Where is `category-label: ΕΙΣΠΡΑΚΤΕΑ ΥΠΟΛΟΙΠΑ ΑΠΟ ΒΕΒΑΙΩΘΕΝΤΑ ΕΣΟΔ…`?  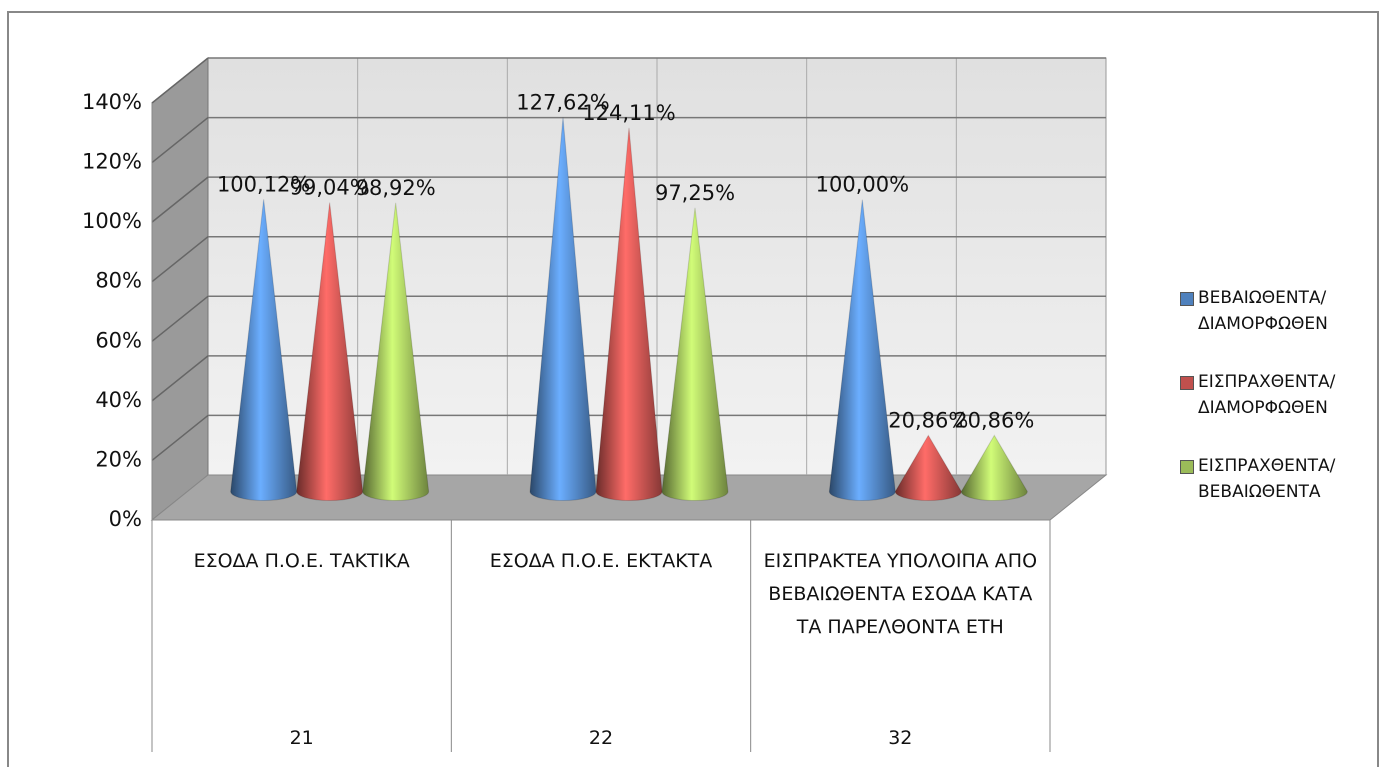 category-label: ΕΙΣΠΡΑΚΤΕΑ ΥΠΟΛΟΙΠΑ ΑΠΟ ΒΕΒΑΙΩΘΕΝΤΑ ΕΣΟΔ… is located at coordinates (900, 594).